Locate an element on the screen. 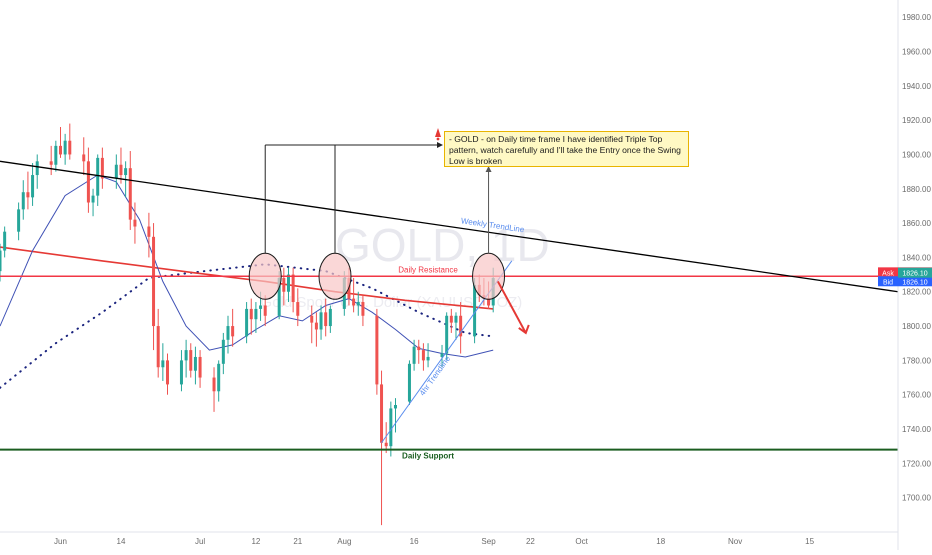  x-tick-label: 22 is located at coordinates (530, 541).